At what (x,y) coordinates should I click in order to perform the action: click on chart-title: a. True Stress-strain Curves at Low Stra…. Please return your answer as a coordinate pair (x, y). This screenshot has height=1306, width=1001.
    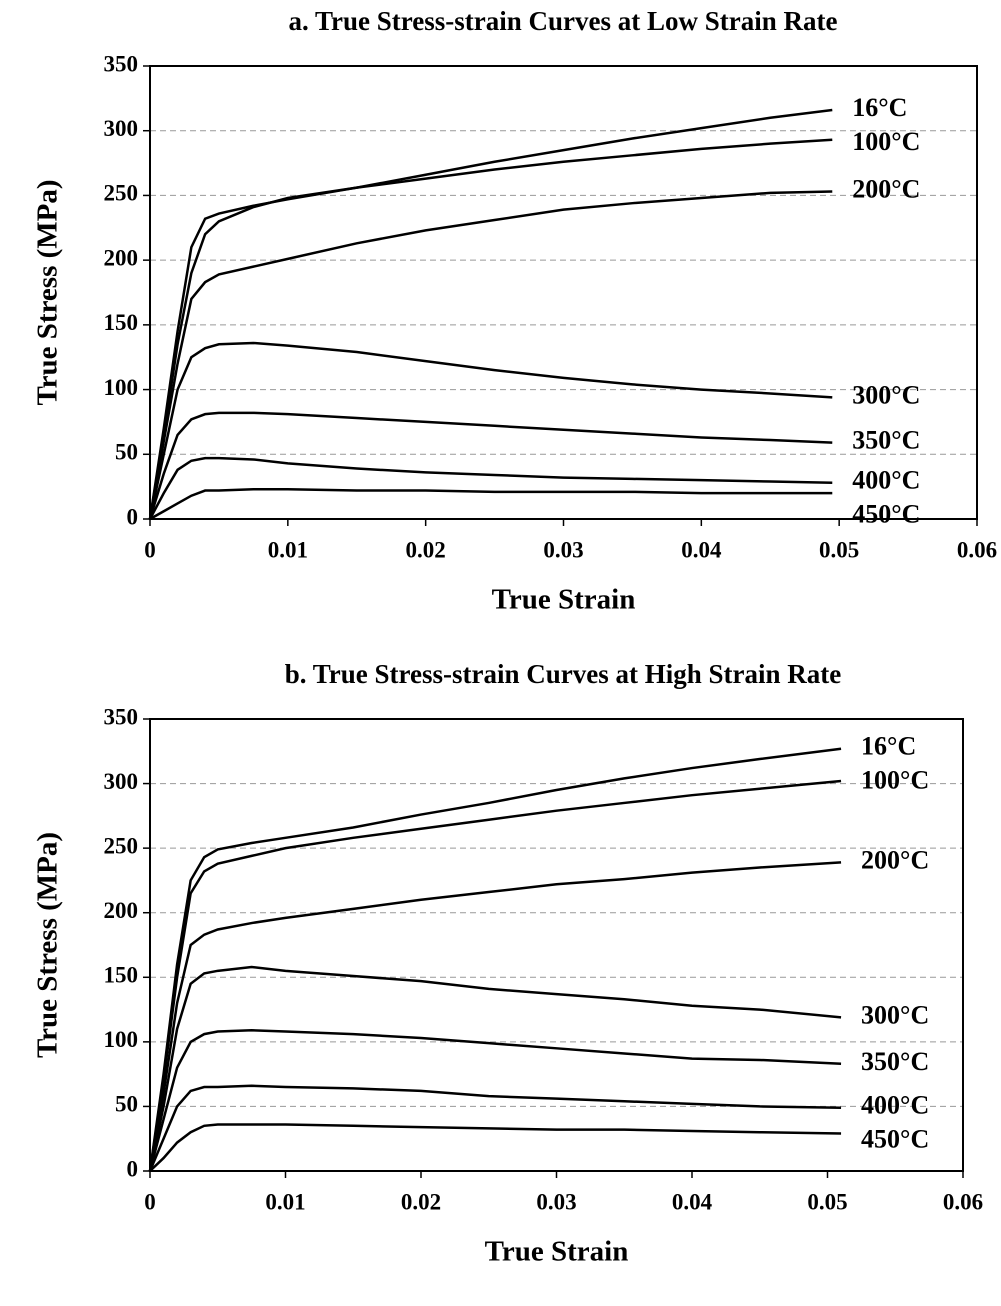
    Looking at the image, I should click on (563, 21).